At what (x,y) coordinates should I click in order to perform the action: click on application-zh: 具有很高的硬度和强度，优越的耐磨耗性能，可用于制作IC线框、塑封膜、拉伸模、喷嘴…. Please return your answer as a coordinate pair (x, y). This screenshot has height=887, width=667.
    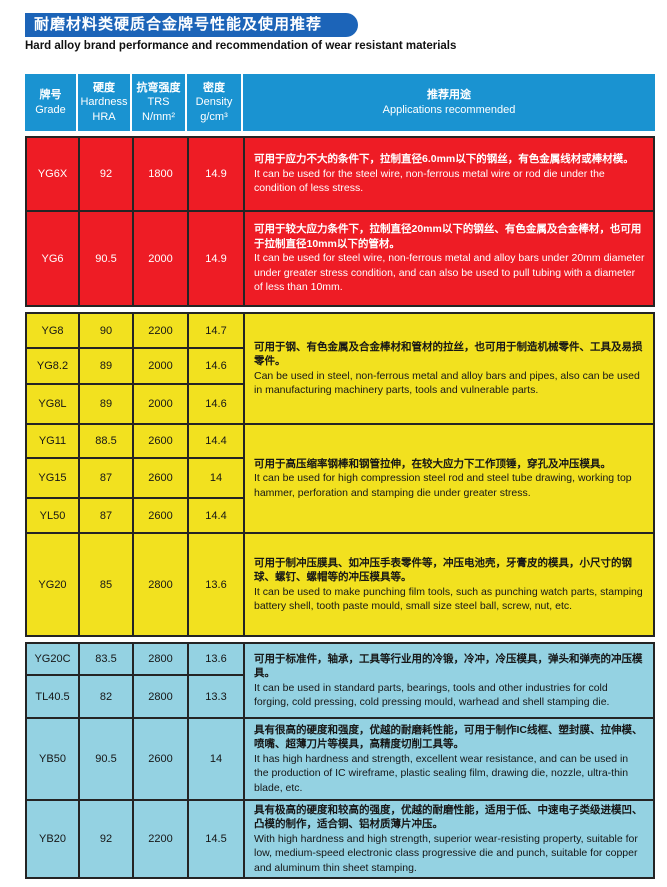
    Looking at the image, I should click on (448, 737).